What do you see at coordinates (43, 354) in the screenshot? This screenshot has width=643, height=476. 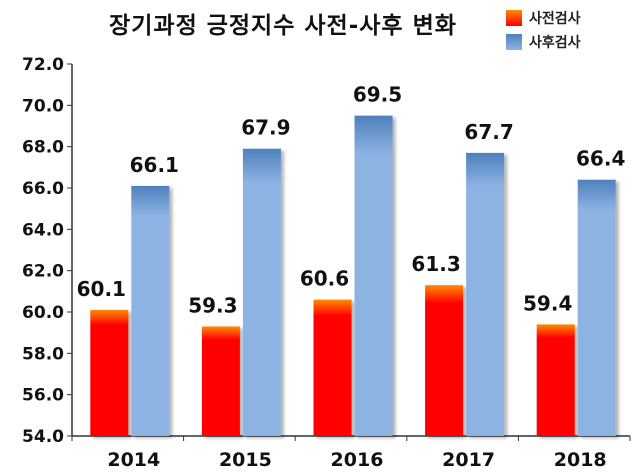 I see `y-tick-label: 58.0` at bounding box center [43, 354].